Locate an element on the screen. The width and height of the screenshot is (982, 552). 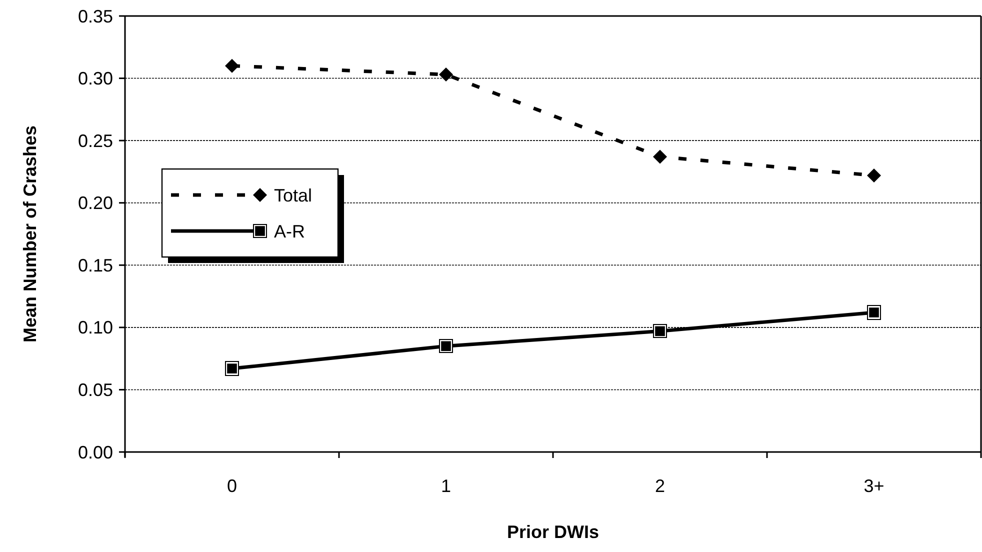
x-tick-label: 1 is located at coordinates (446, 486).